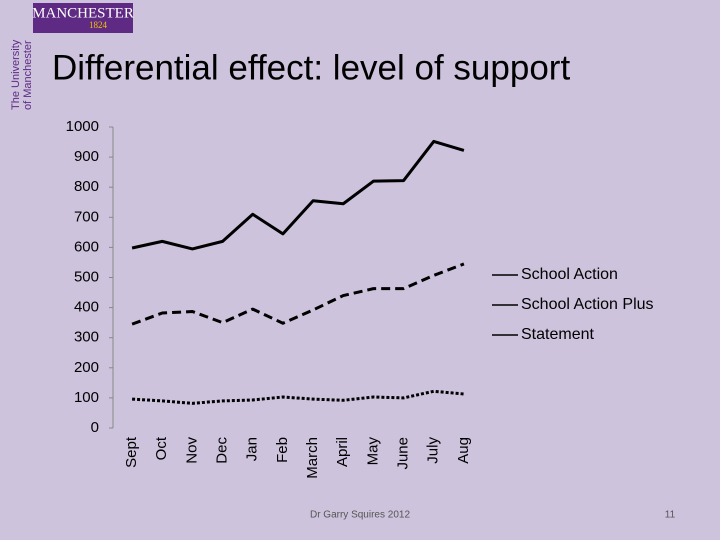  I want to click on logo-side: The University of Manchester, so click(22, 74).